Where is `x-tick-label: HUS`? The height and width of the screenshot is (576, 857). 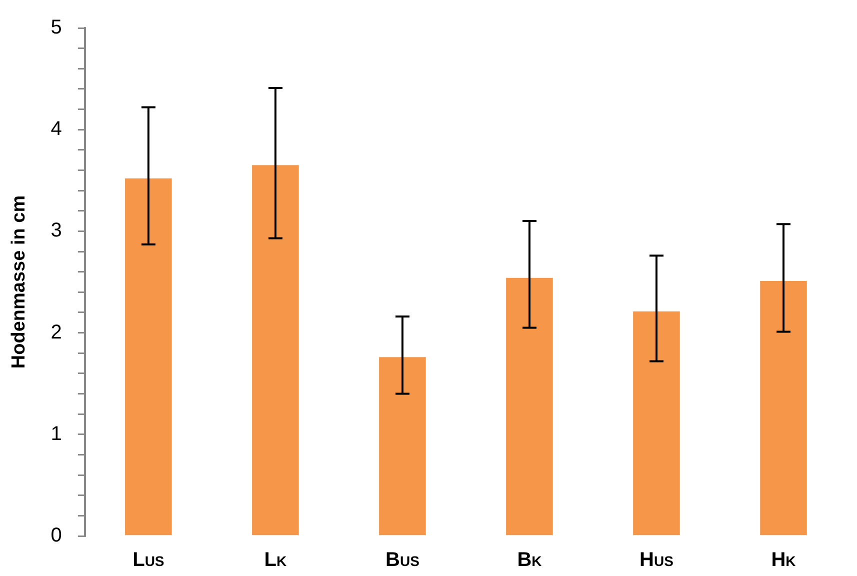
x-tick-label: HUS is located at coordinates (657, 560).